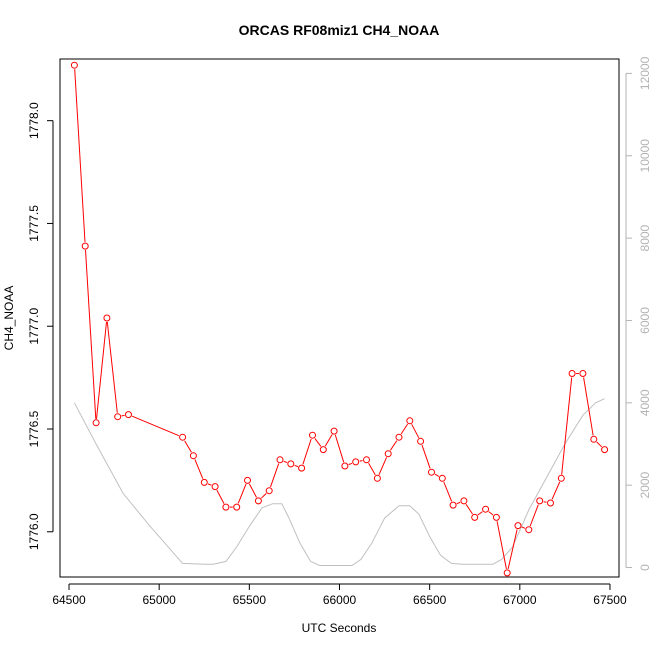 This screenshot has height=650, width=650. What do you see at coordinates (34, 531) in the screenshot?
I see `y-tick-label: 1776.0` at bounding box center [34, 531].